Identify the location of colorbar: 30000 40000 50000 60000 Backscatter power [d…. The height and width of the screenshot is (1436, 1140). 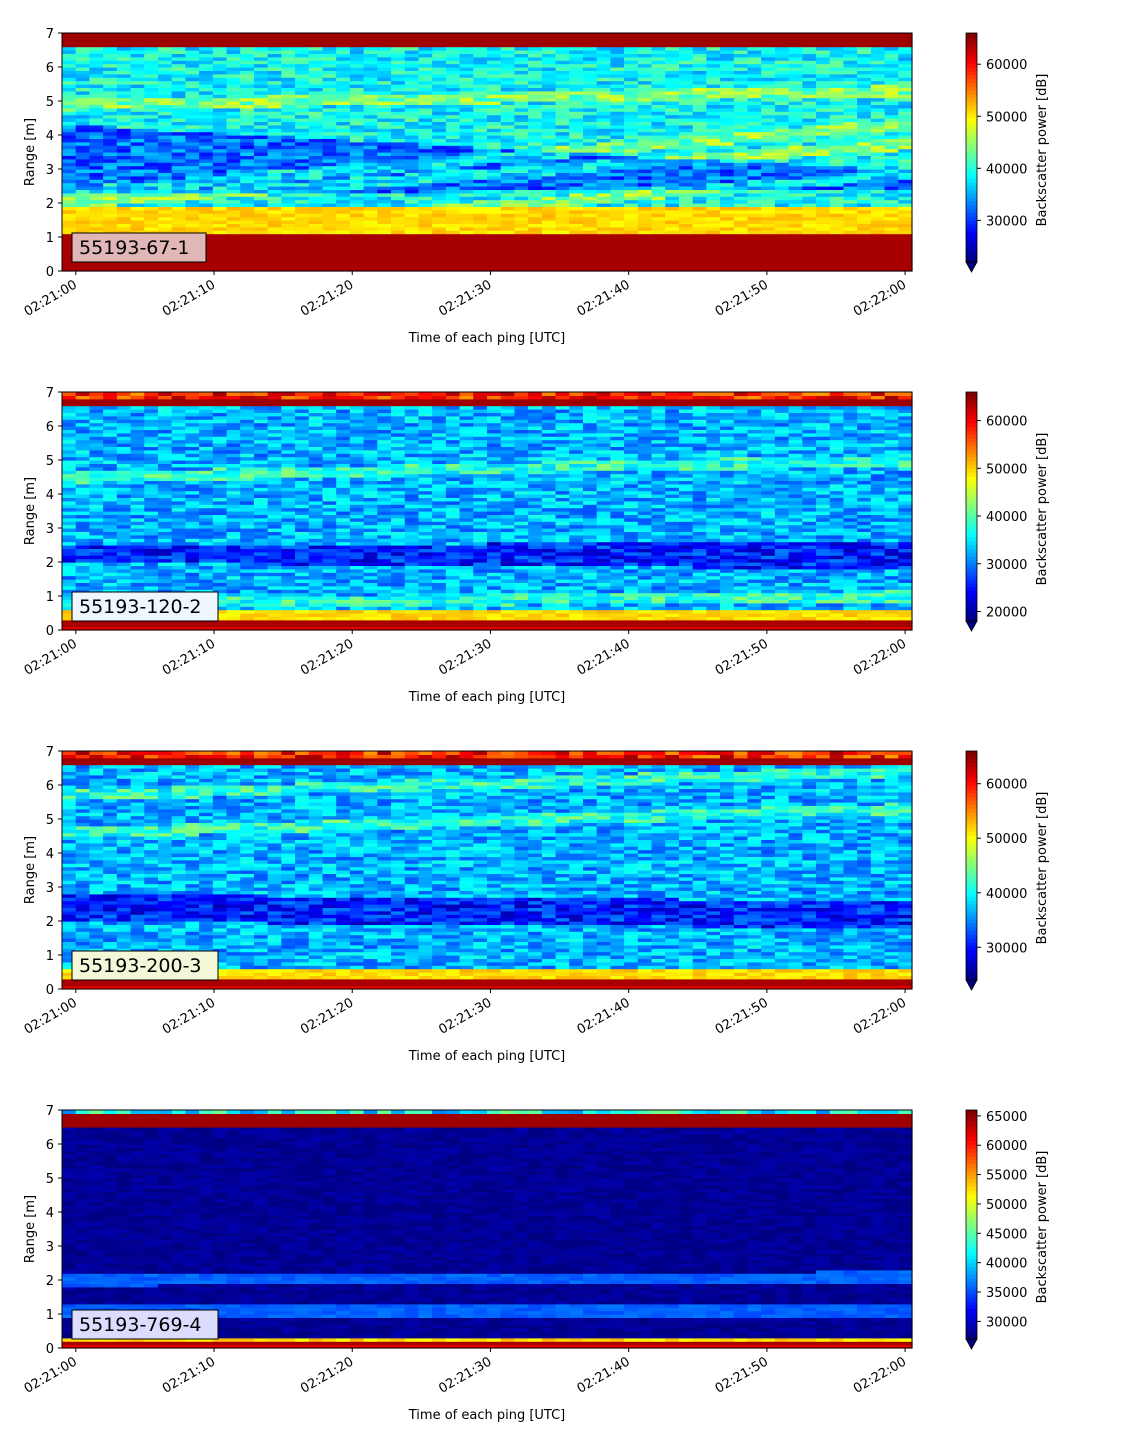
(1008, 152).